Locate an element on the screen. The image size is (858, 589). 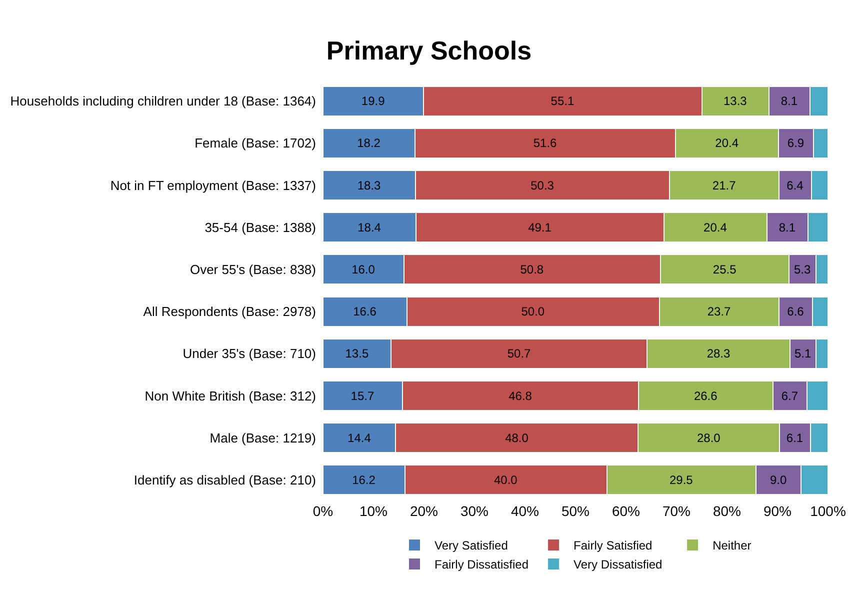
y-tick-label: Non White British (Base: 312) is located at coordinates (230, 396).